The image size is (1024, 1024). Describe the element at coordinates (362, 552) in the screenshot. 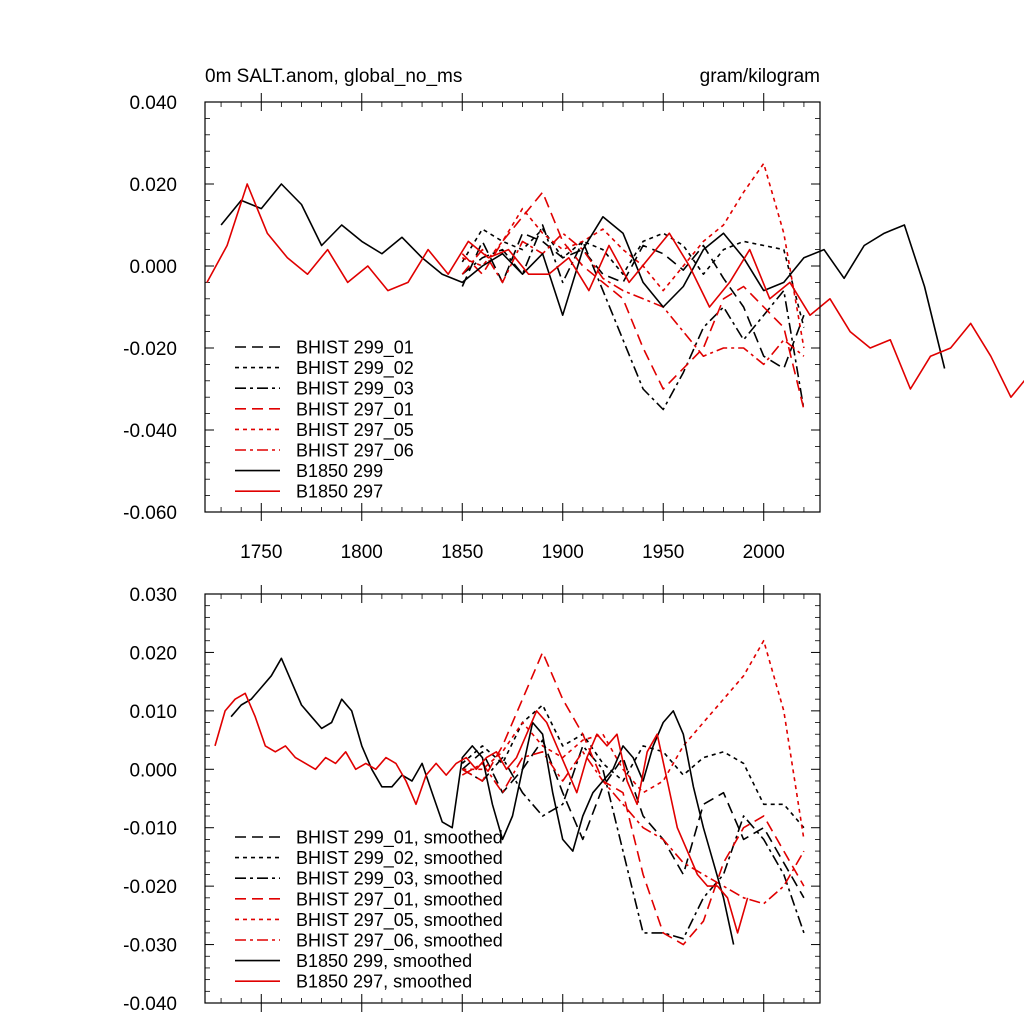

I see `x-tick-label: 1800` at that location.